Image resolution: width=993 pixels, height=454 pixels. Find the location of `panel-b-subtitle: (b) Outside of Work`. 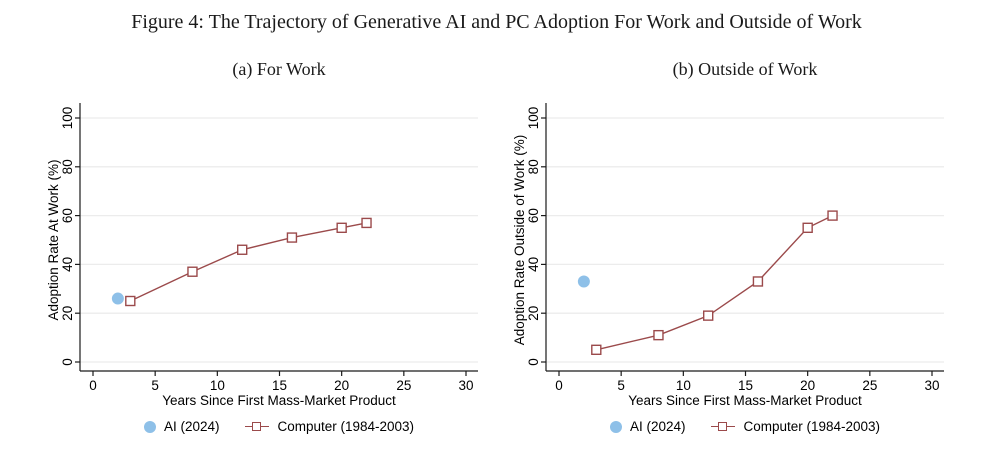

panel-b-subtitle: (b) Outside of Work is located at coordinates (745, 69).